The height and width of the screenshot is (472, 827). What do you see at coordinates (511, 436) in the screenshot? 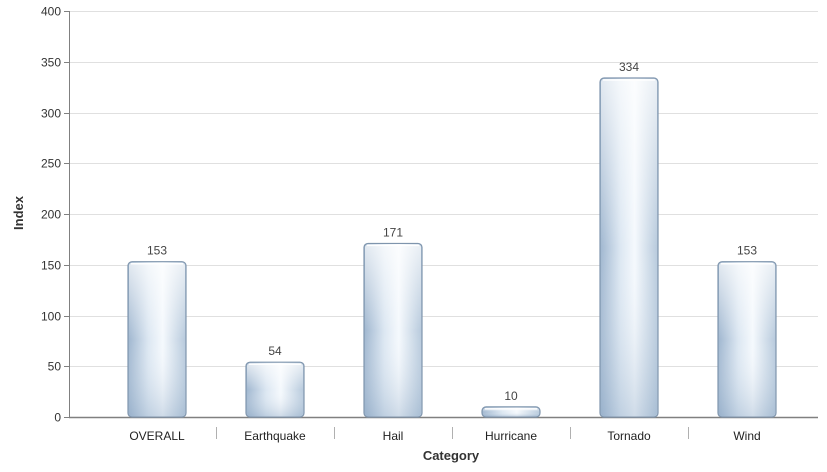
I see `x-tick-label: Hurricane` at bounding box center [511, 436].